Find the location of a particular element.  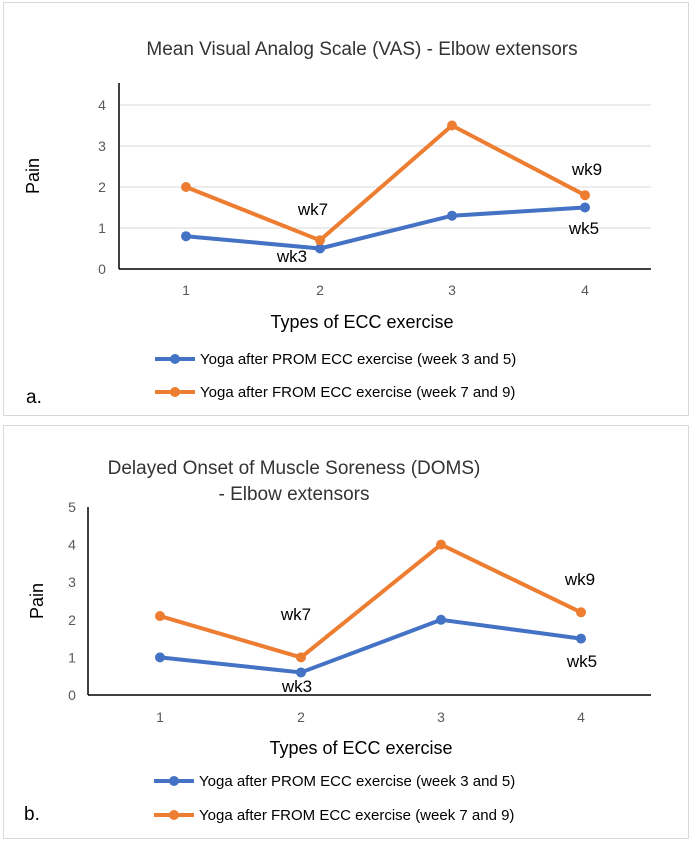

gridlines is located at coordinates (385, 166).